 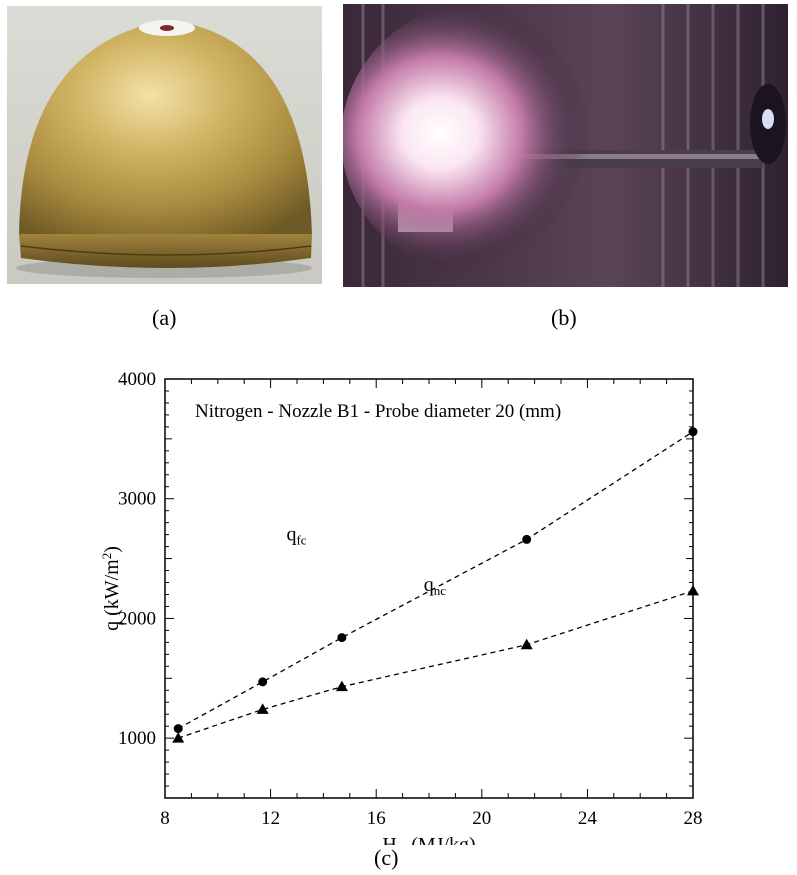 I want to click on series-label-qfc: qfc, so click(x=296, y=536).